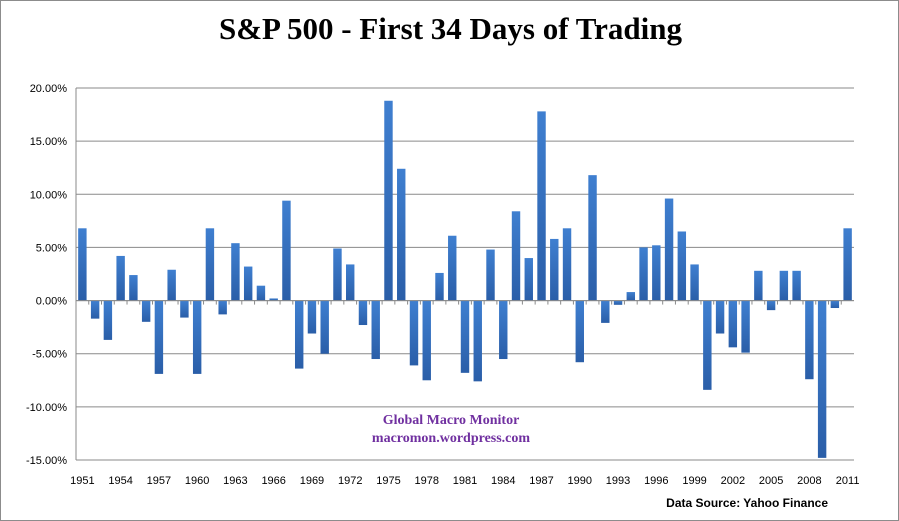 This screenshot has height=521, width=899. I want to click on bar-2005, so click(771, 305).